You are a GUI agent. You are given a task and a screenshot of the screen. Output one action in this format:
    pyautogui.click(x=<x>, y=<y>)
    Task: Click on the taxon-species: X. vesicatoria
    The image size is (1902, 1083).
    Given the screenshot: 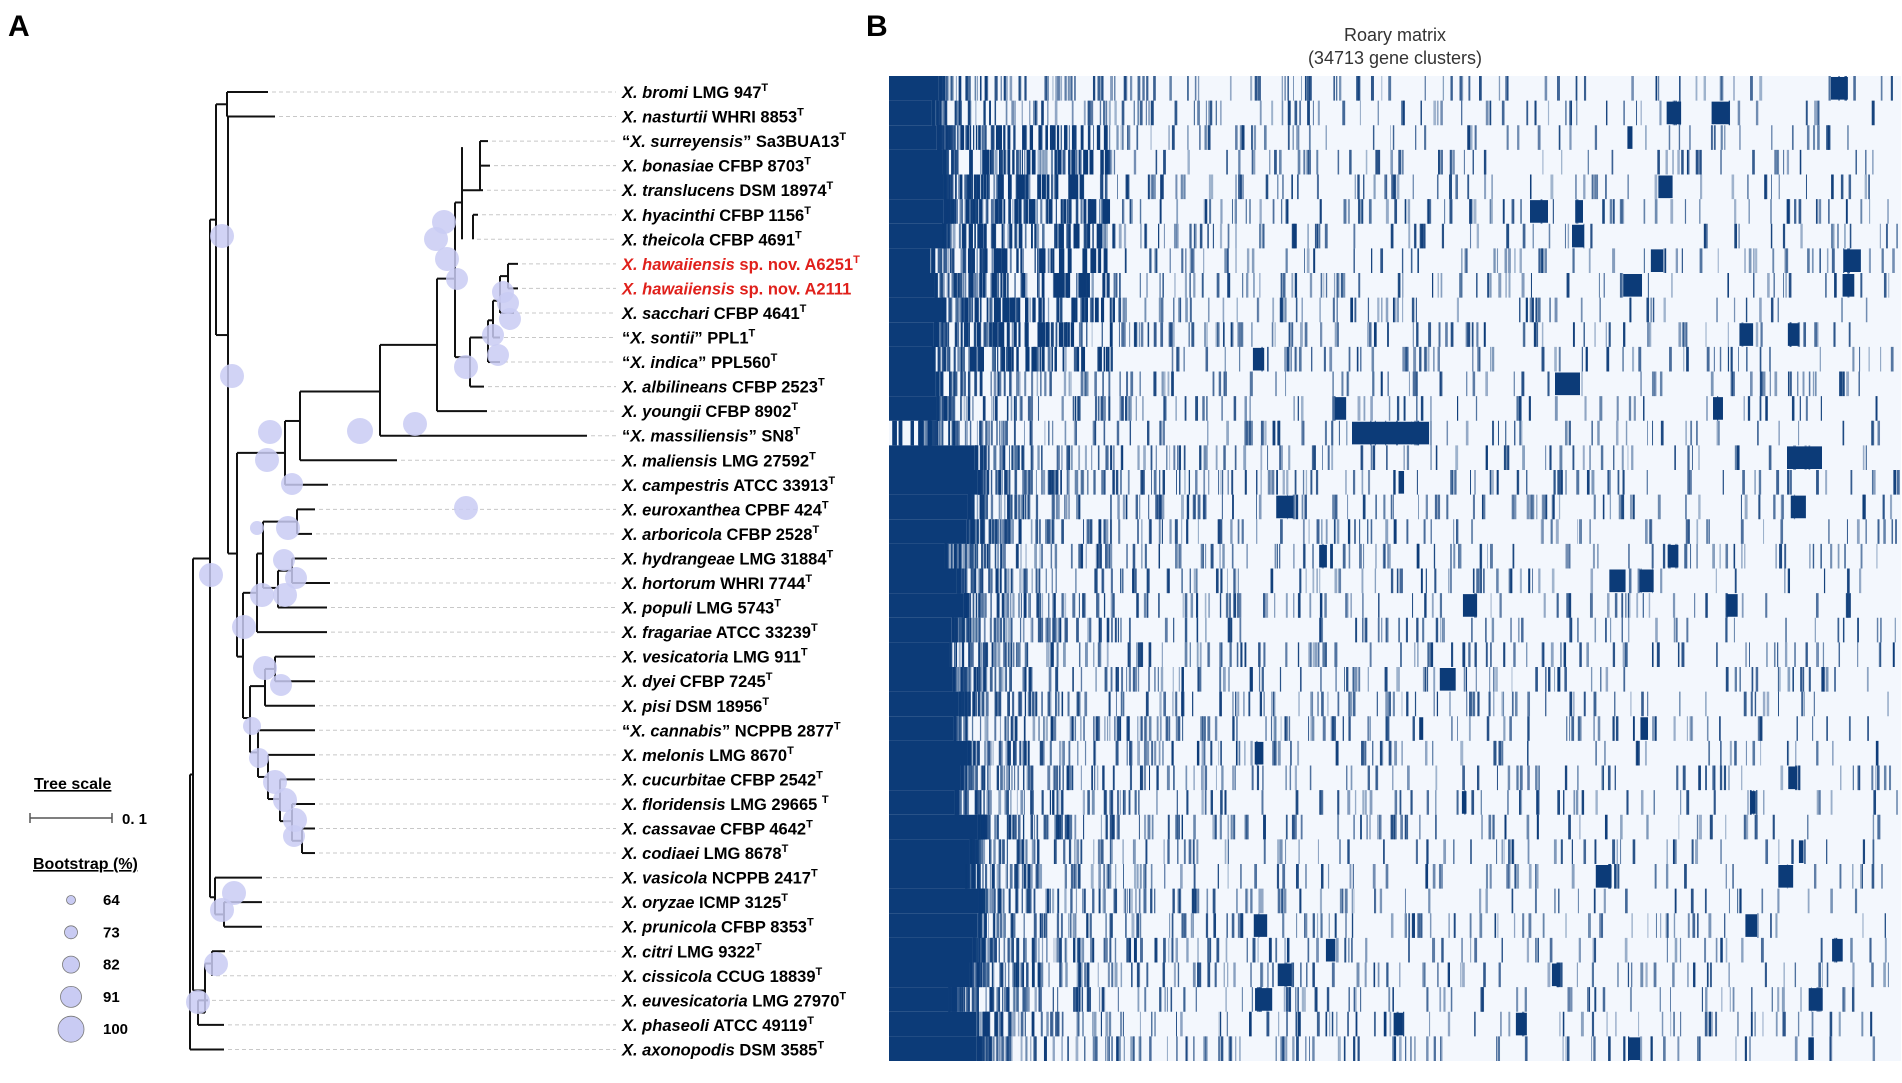 What is the action you would take?
    pyautogui.click(x=674, y=658)
    